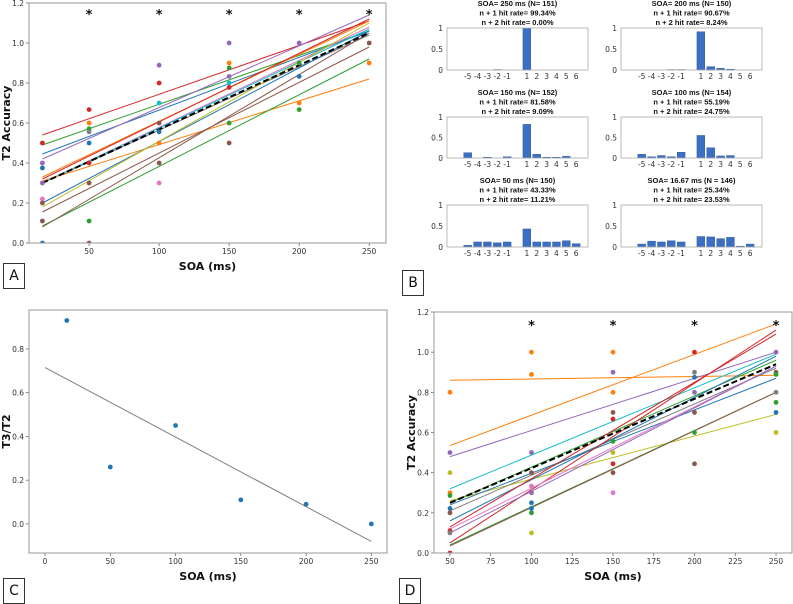 The width and height of the screenshot is (793, 604). Describe the element at coordinates (692, 4) in the screenshot. I see `subplot-title-line: SOA= 200 ms (N= 150)` at that location.